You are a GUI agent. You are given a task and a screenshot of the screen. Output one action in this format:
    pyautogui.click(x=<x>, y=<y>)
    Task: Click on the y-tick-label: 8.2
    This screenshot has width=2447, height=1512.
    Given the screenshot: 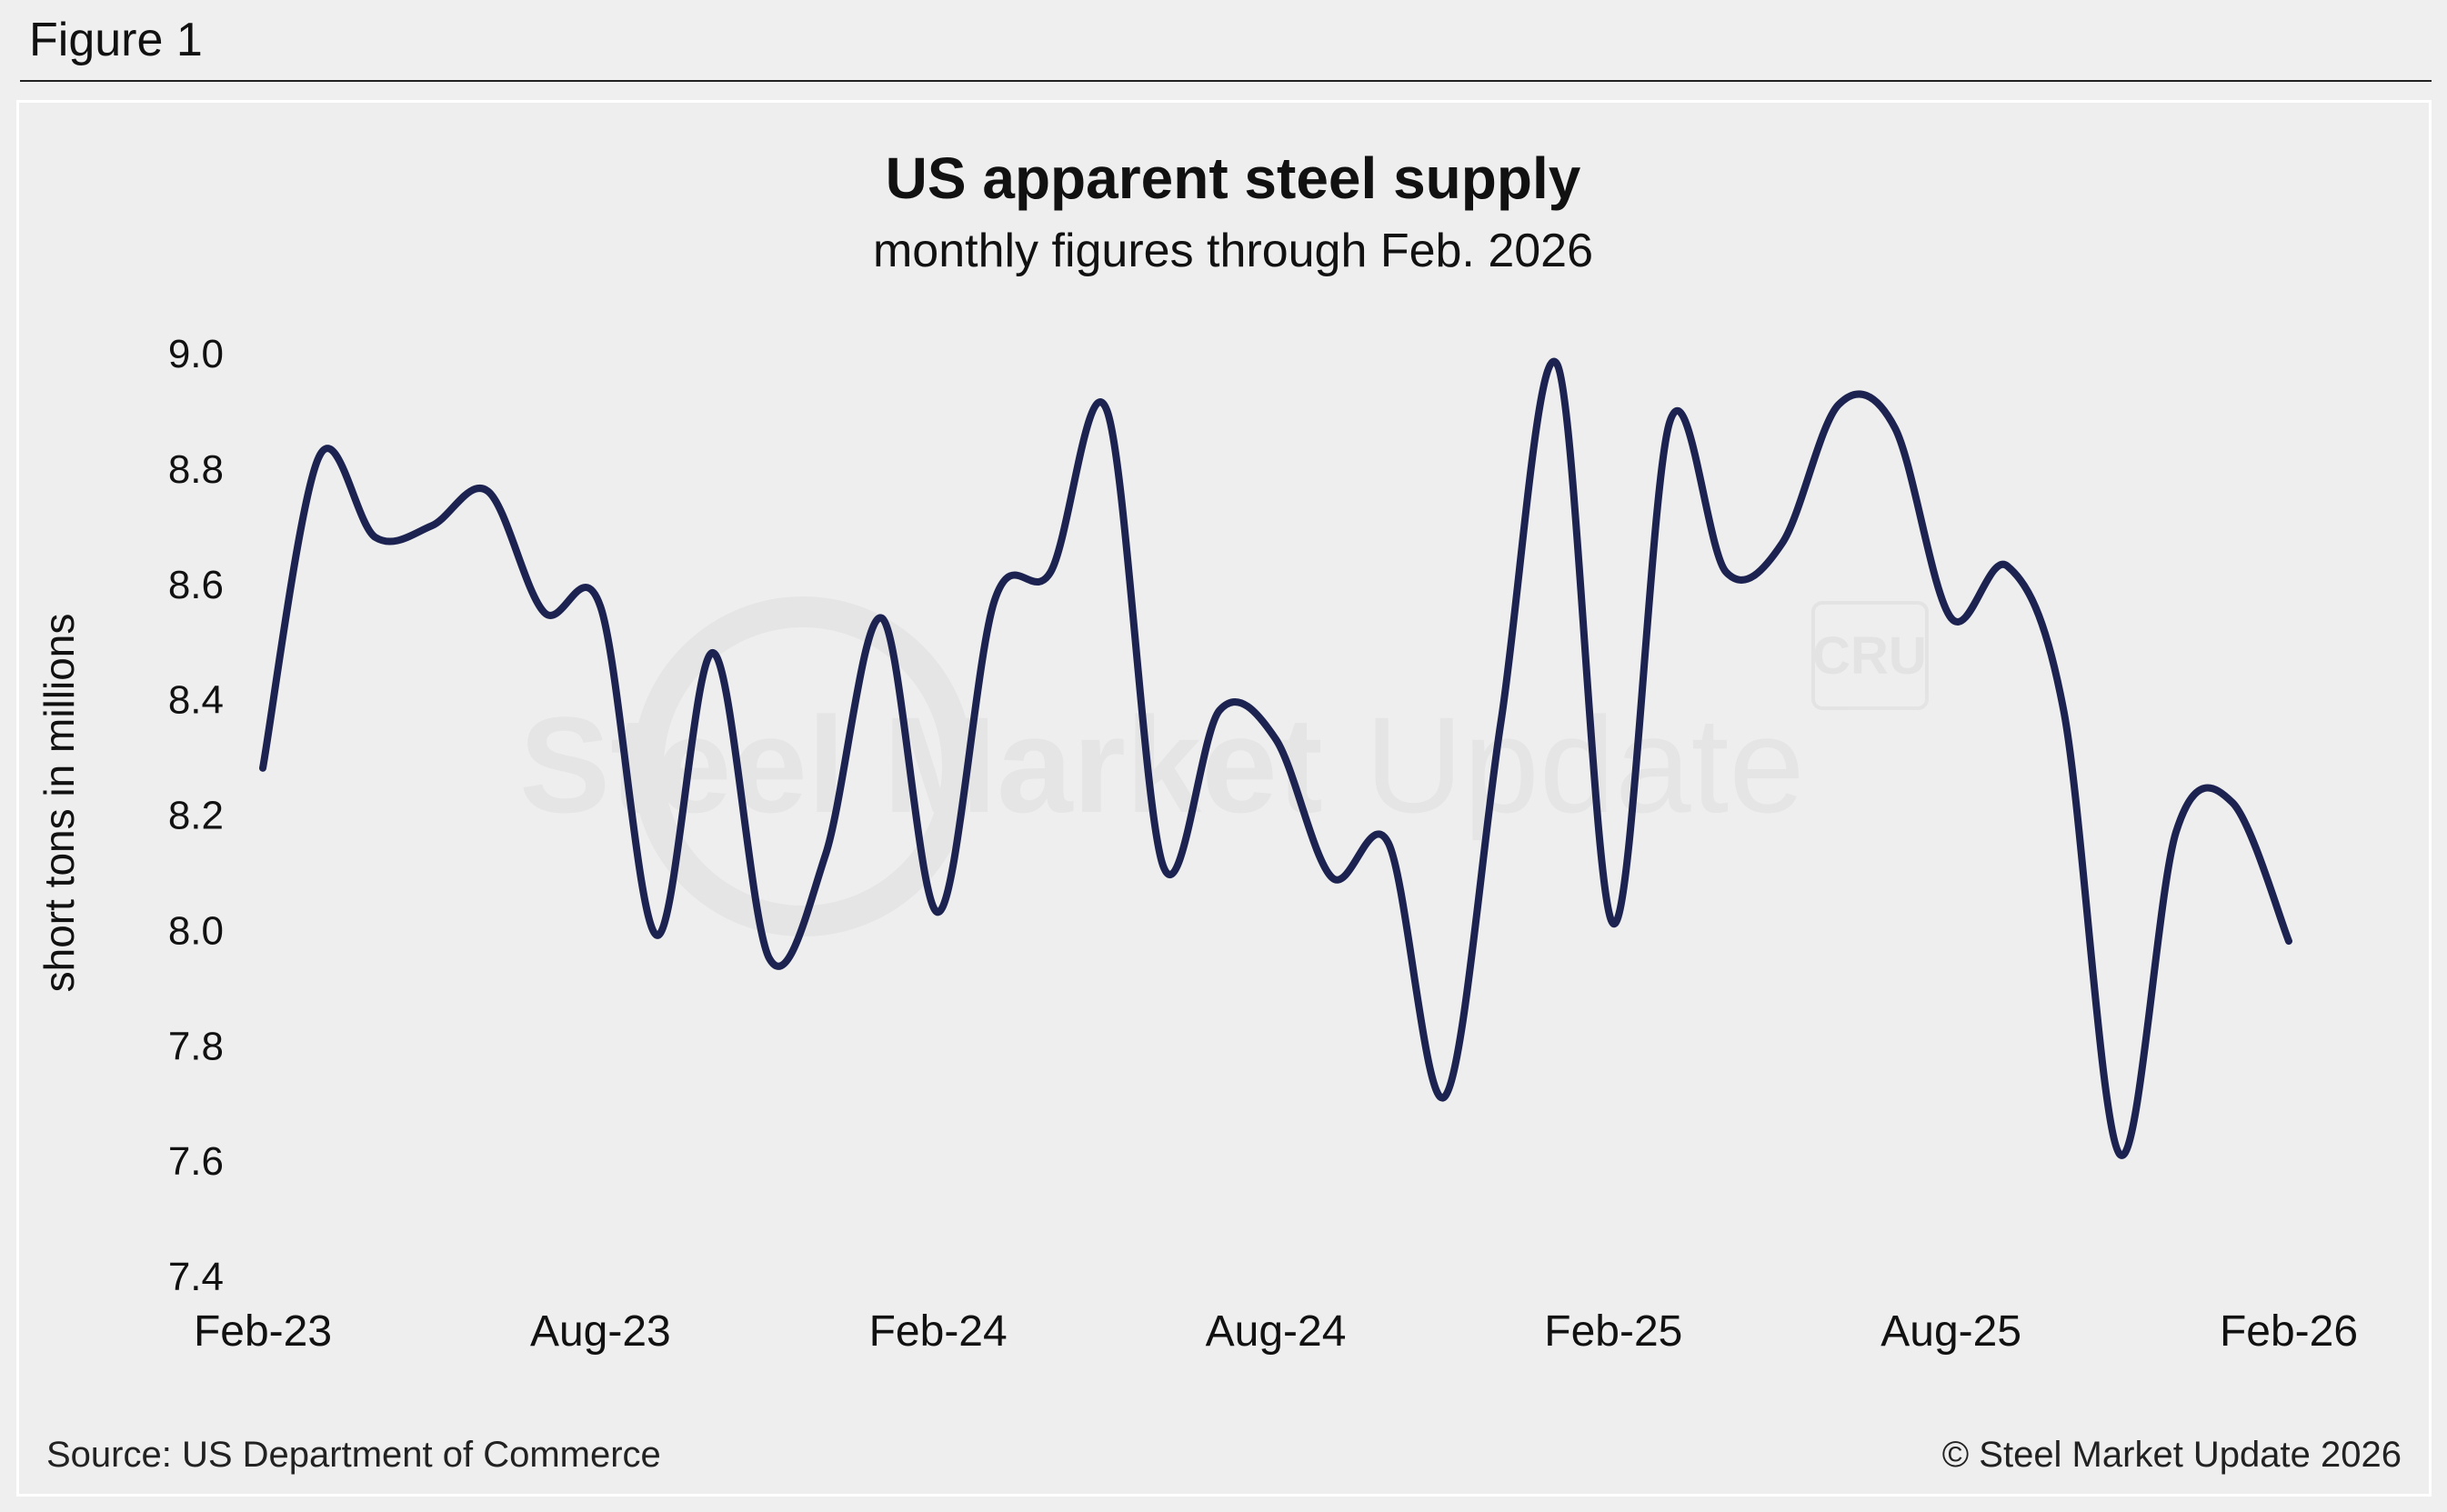 What is the action you would take?
    pyautogui.click(x=196, y=816)
    